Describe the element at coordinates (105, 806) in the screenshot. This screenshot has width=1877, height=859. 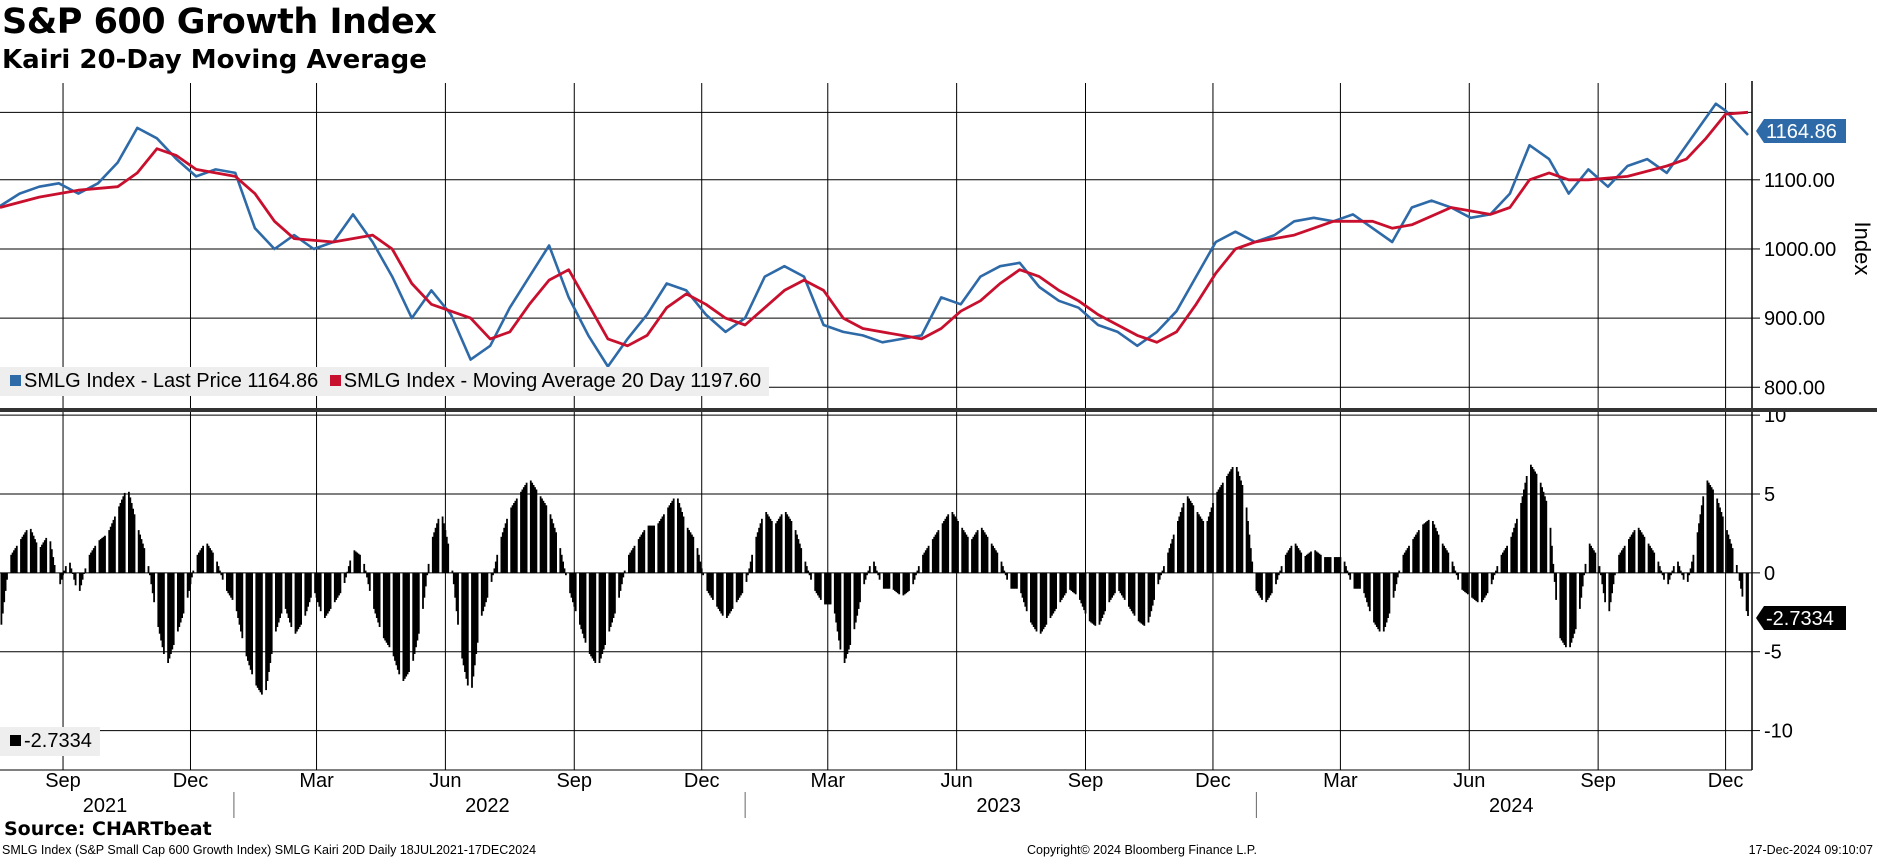
I see `year-label: 2021` at that location.